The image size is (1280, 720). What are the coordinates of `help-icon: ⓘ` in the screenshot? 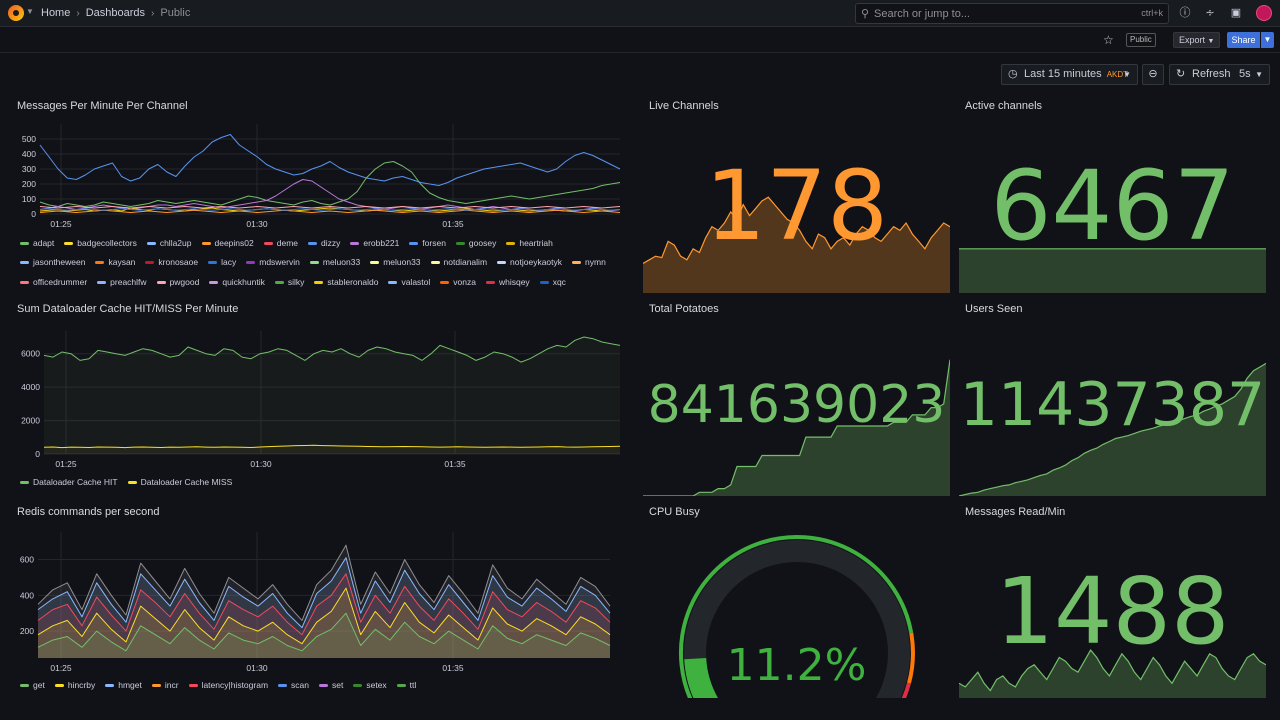 It's located at (1185, 13).